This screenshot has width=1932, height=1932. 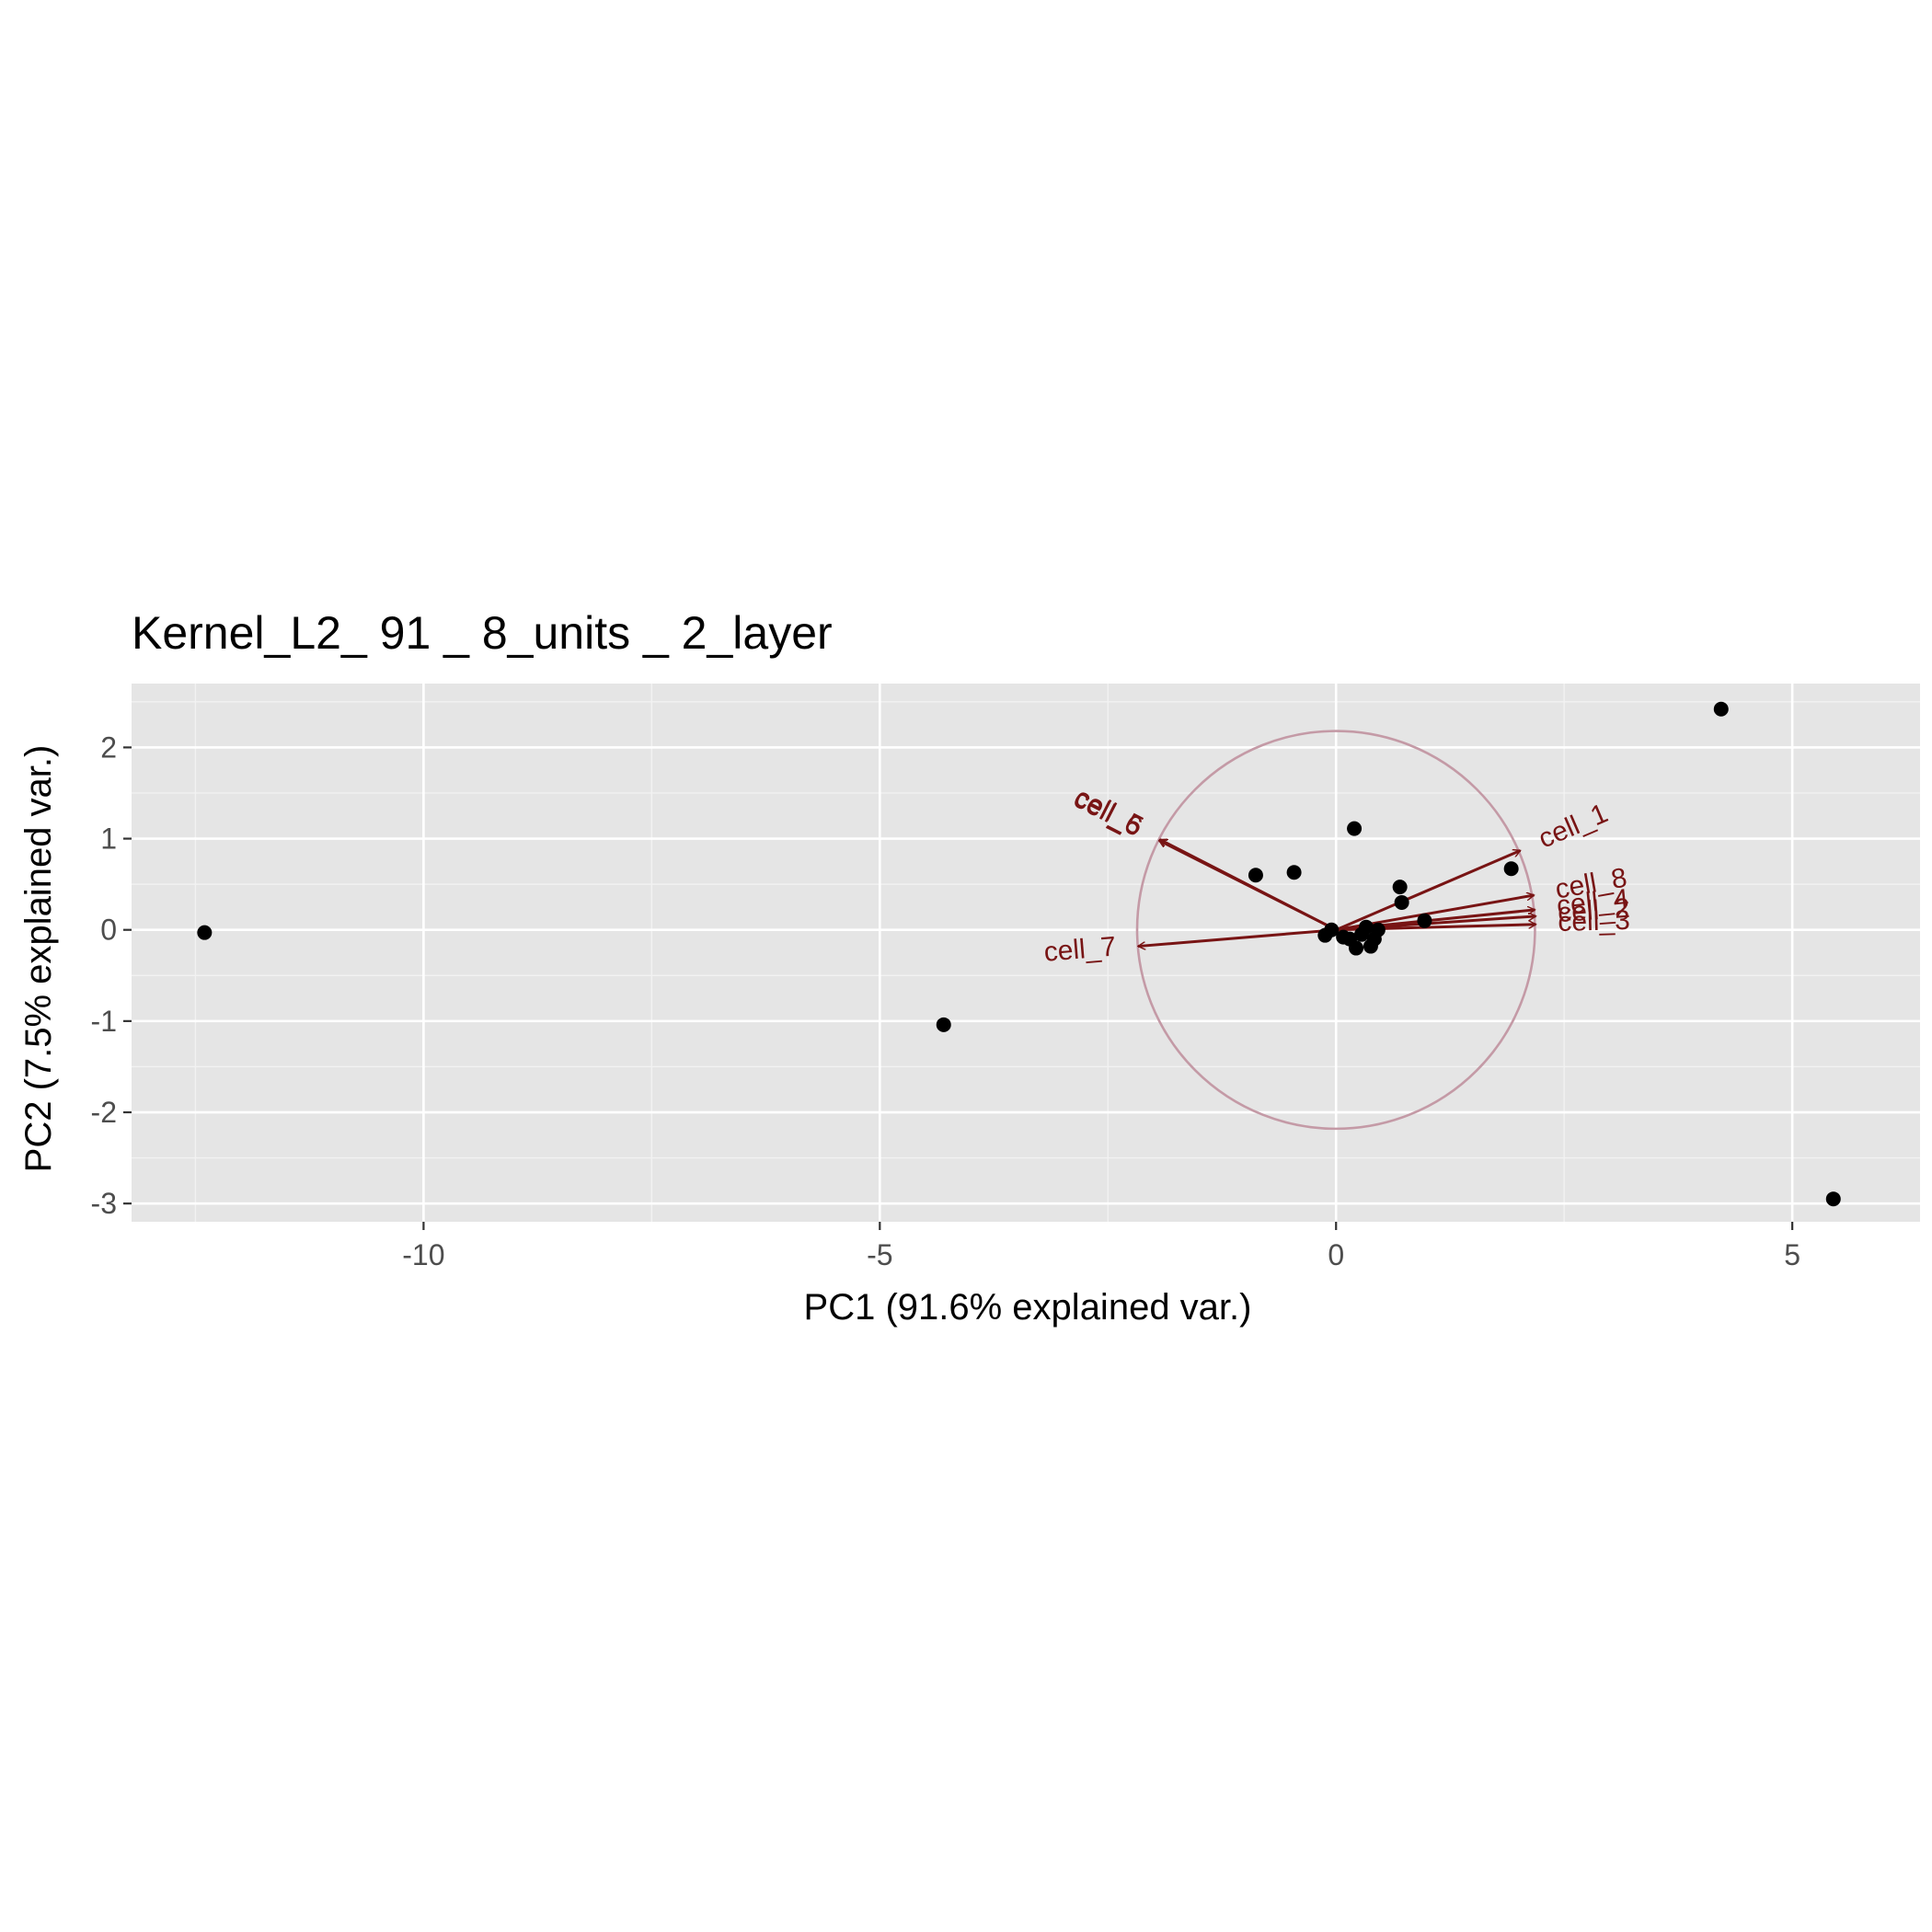 What do you see at coordinates (1079, 950) in the screenshot?
I see `loading-label-cell-7: cell_7` at bounding box center [1079, 950].